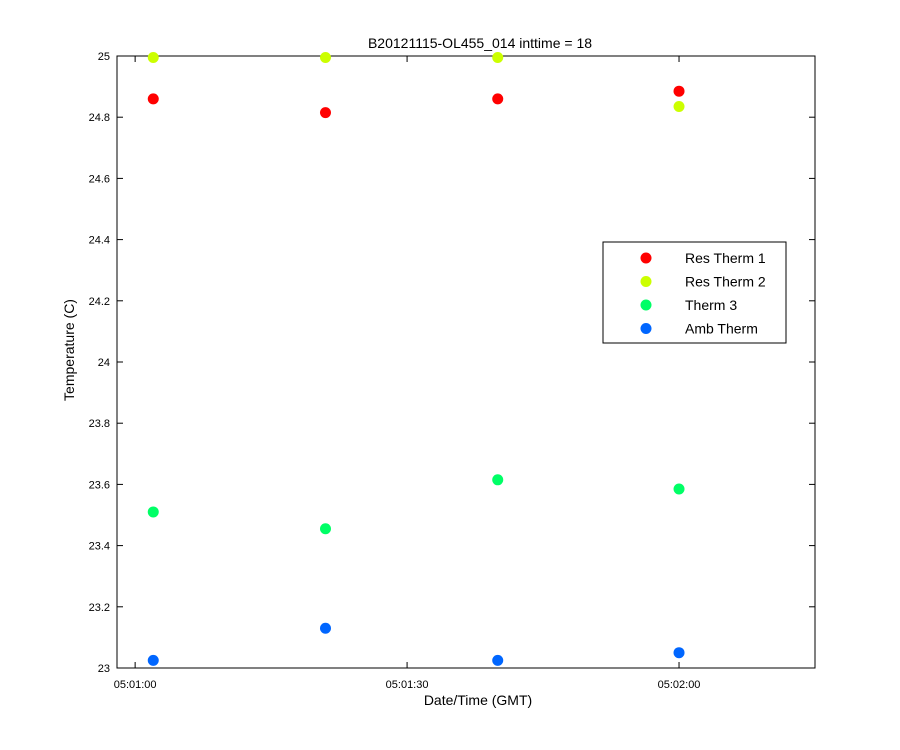  I want to click on legend-label: Therm 3, so click(711, 305).